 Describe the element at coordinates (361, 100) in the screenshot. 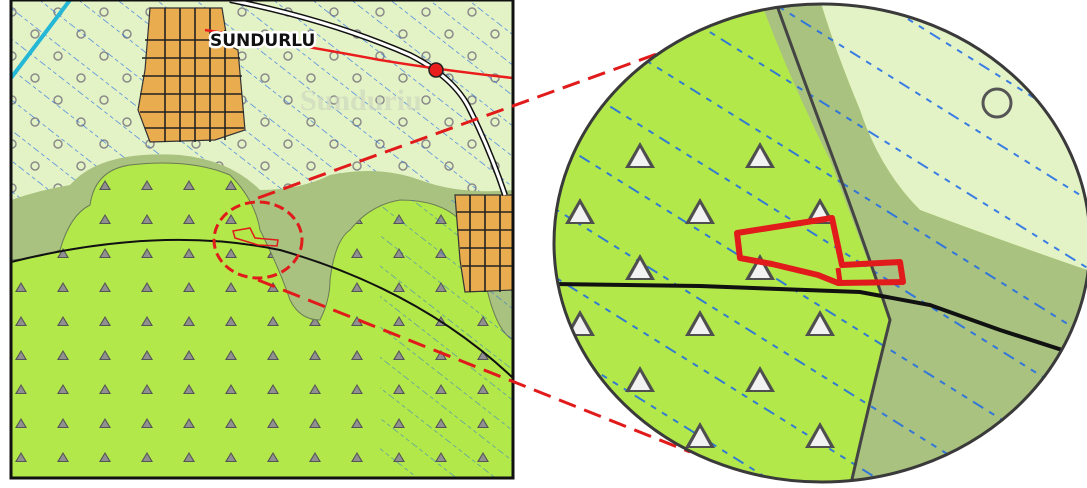

I see `faded-place-label: Sunduriu` at that location.